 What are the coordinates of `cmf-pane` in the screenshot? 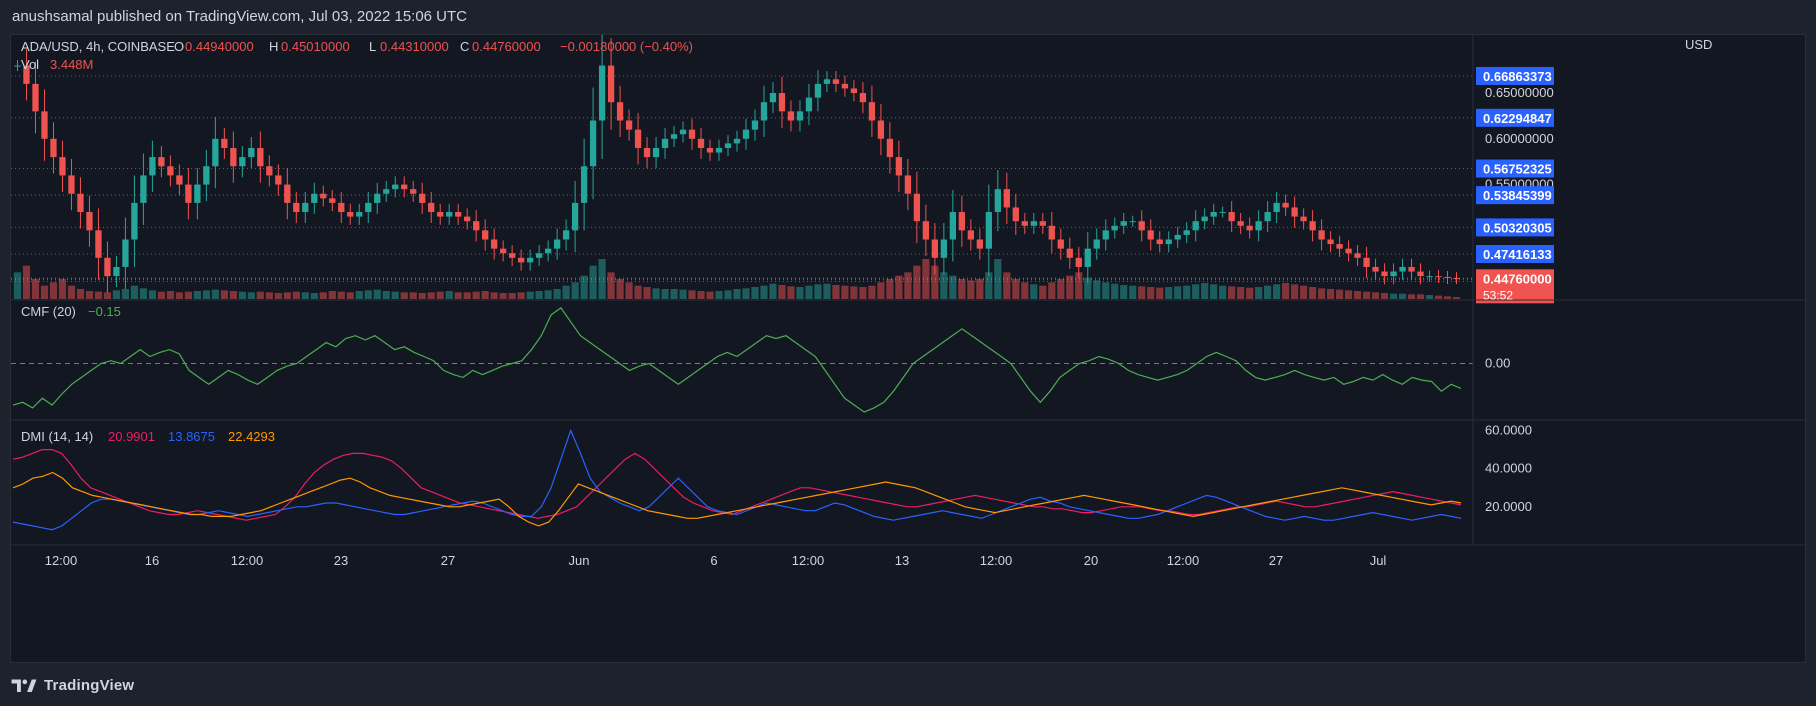 It's located at (742, 360).